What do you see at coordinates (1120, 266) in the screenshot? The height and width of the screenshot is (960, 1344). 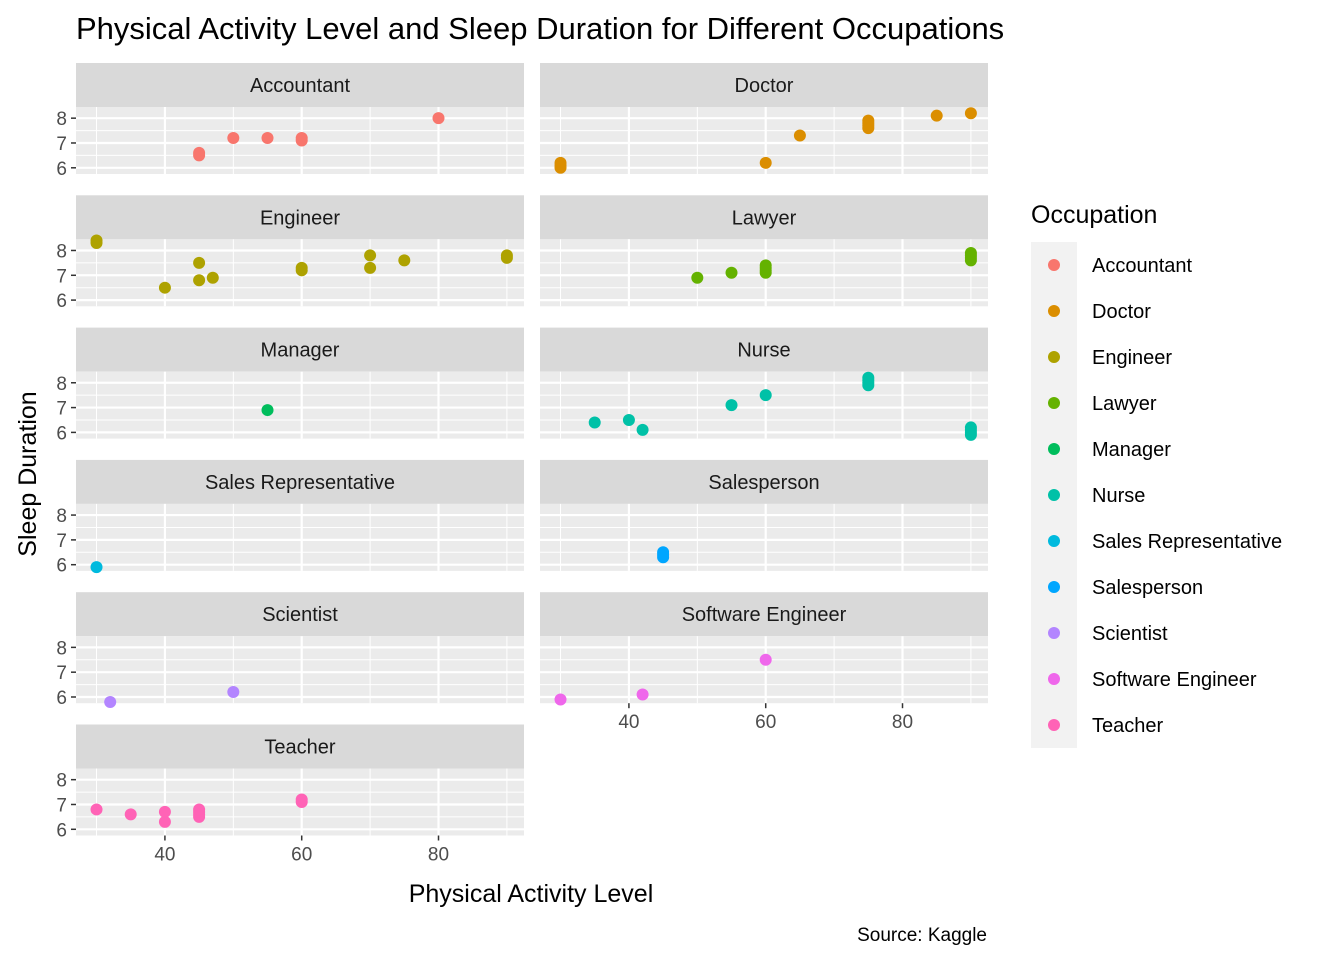 I see `legend-item-accountant: Accountant` at bounding box center [1120, 266].